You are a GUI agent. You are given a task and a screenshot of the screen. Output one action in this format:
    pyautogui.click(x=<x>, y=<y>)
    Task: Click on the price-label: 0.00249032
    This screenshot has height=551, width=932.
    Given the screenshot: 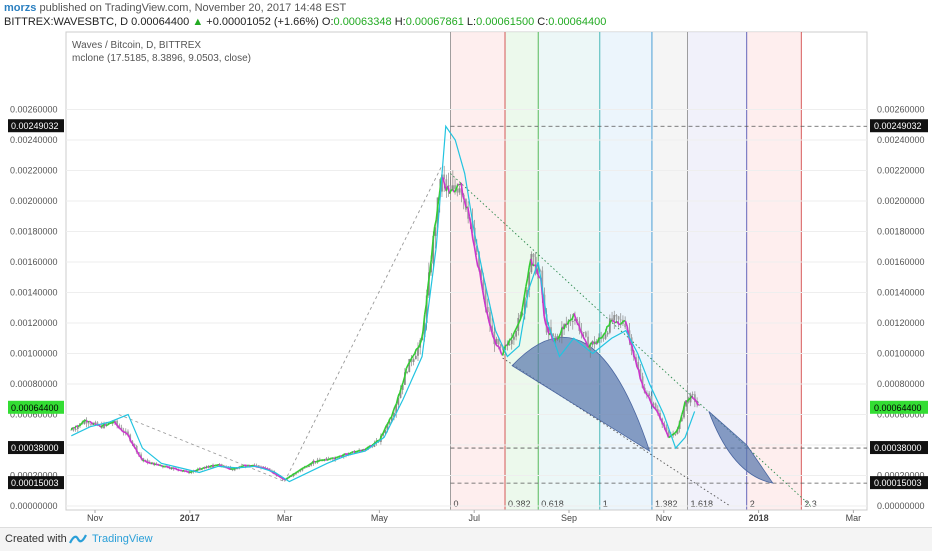 What is the action you would take?
    pyautogui.click(x=35, y=126)
    